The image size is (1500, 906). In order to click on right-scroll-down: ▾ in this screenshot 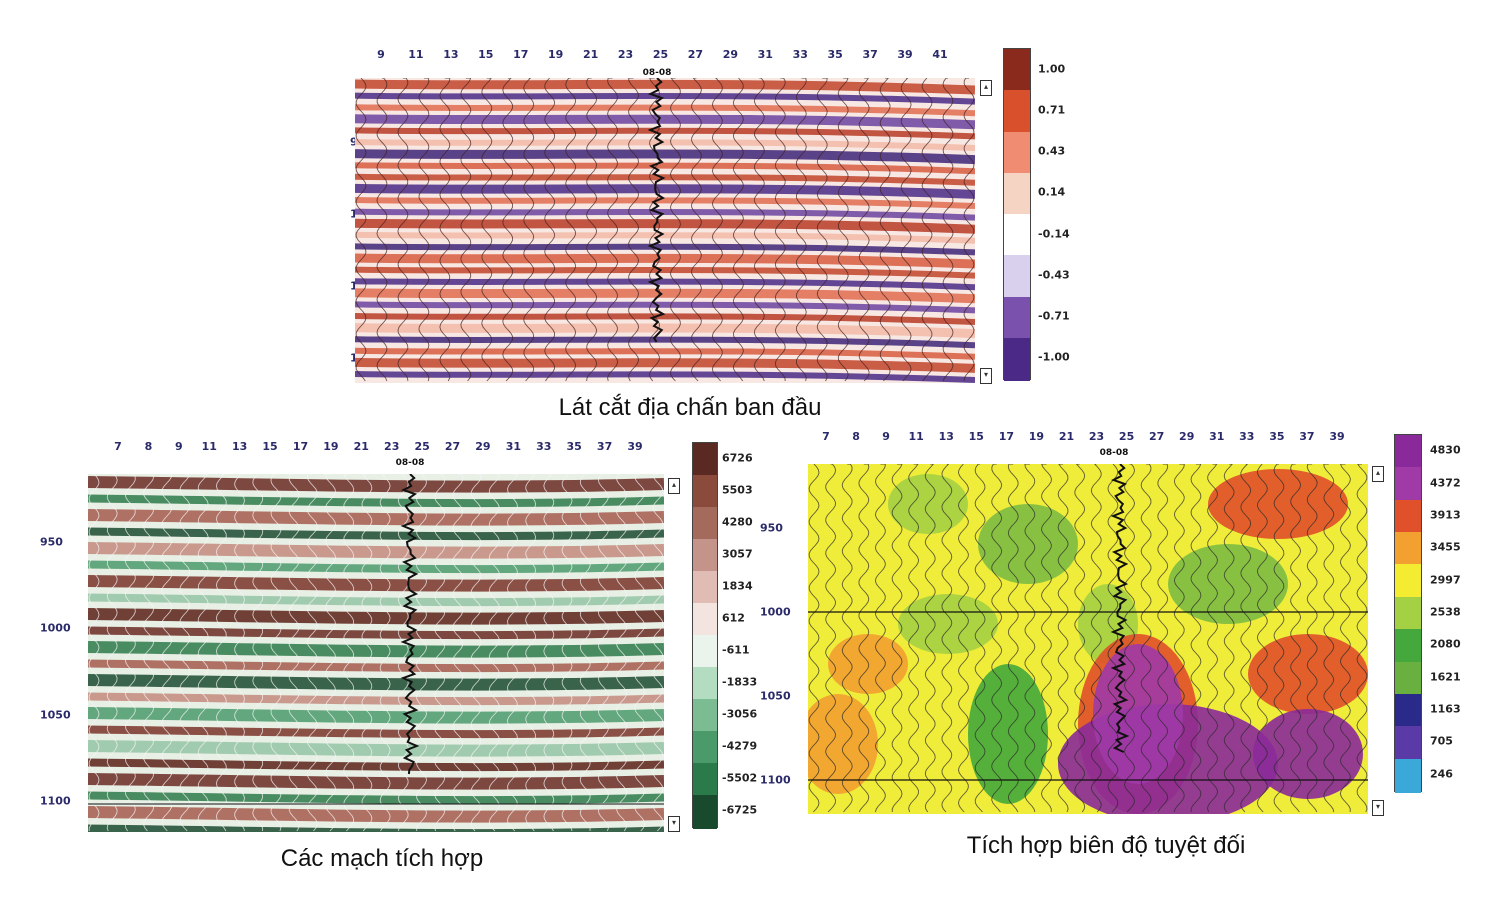, I will do `click(1378, 808)`.